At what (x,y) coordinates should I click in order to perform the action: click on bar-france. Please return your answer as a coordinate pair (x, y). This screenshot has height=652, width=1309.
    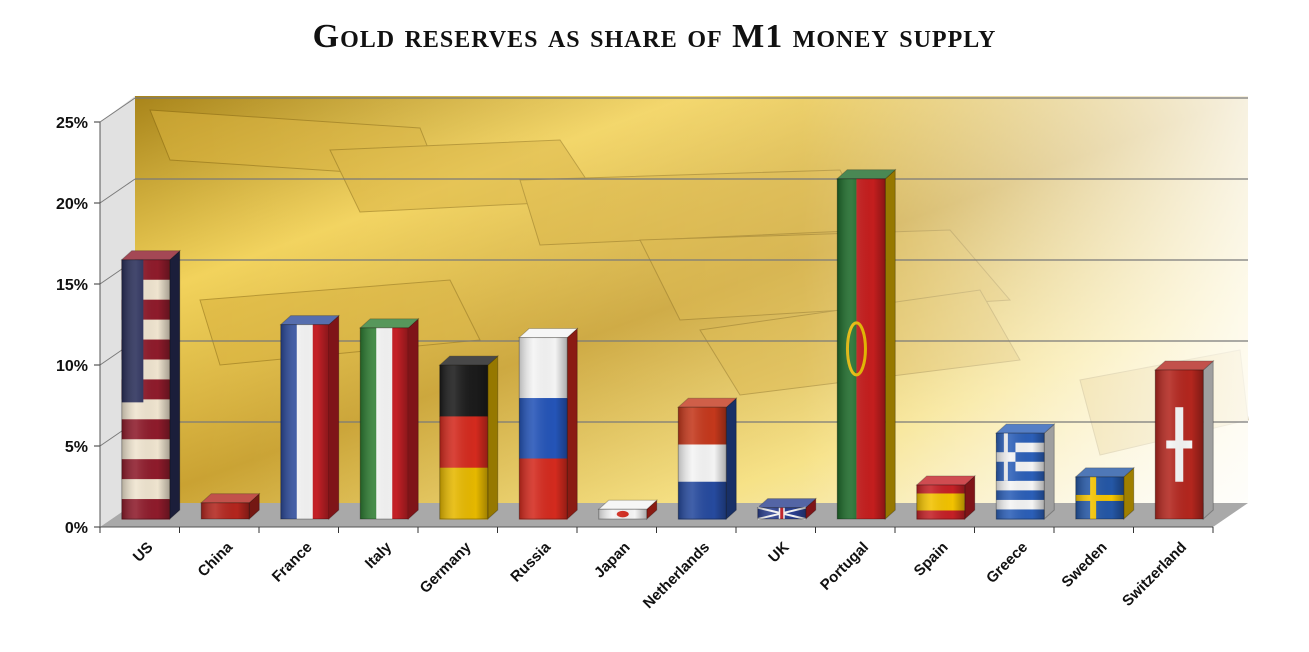
    Looking at the image, I should click on (310, 417).